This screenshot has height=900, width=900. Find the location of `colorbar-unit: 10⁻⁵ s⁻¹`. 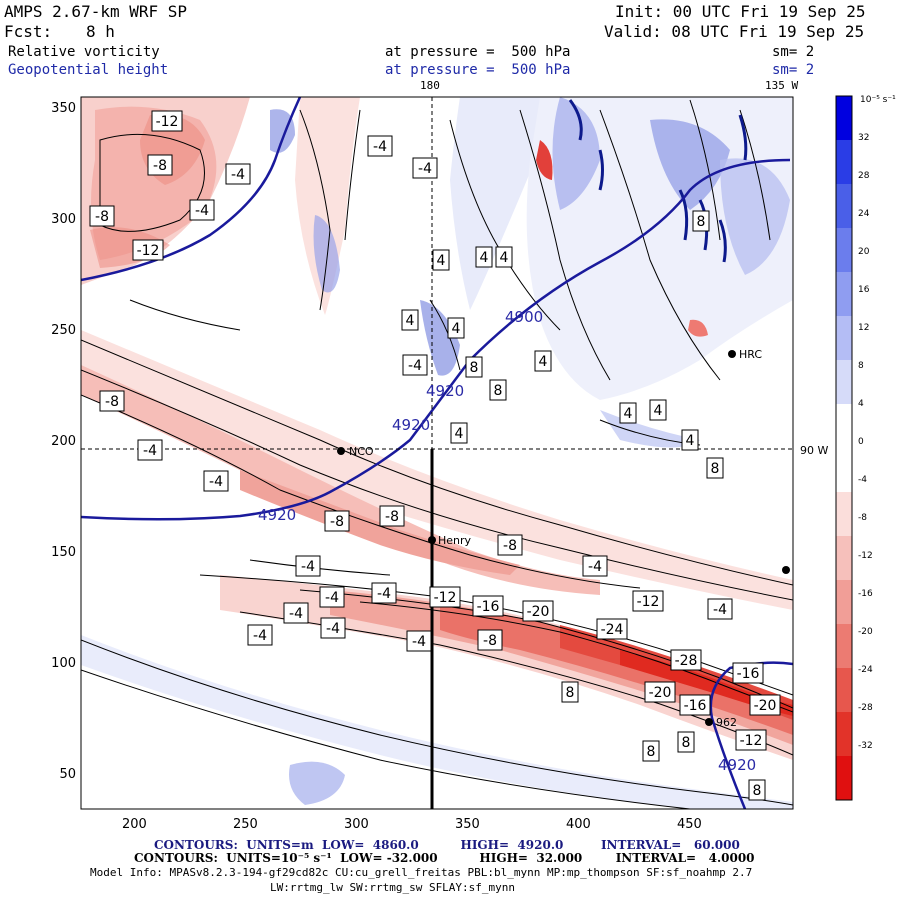

colorbar-unit: 10⁻⁵ s⁻¹ is located at coordinates (878, 100).